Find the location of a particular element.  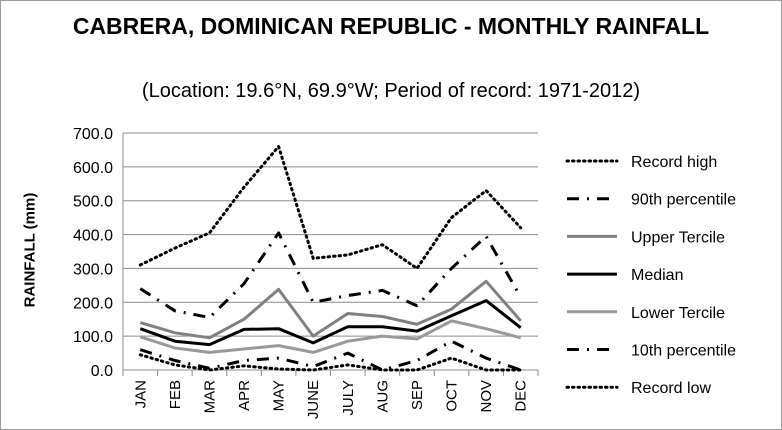

y-tick-label: 600.0 is located at coordinates (93, 168).